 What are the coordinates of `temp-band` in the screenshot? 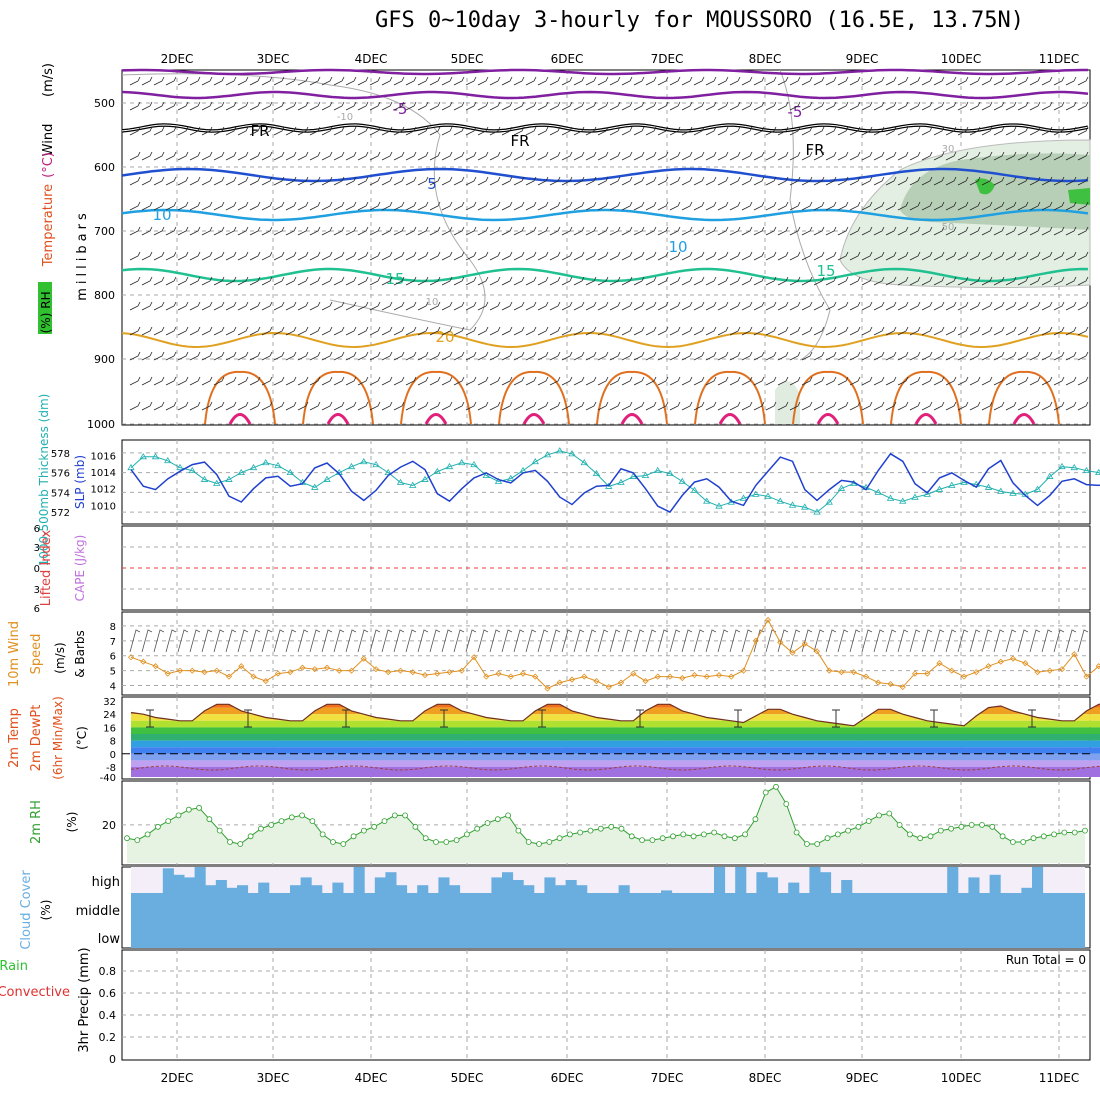 It's located at (615, 763).